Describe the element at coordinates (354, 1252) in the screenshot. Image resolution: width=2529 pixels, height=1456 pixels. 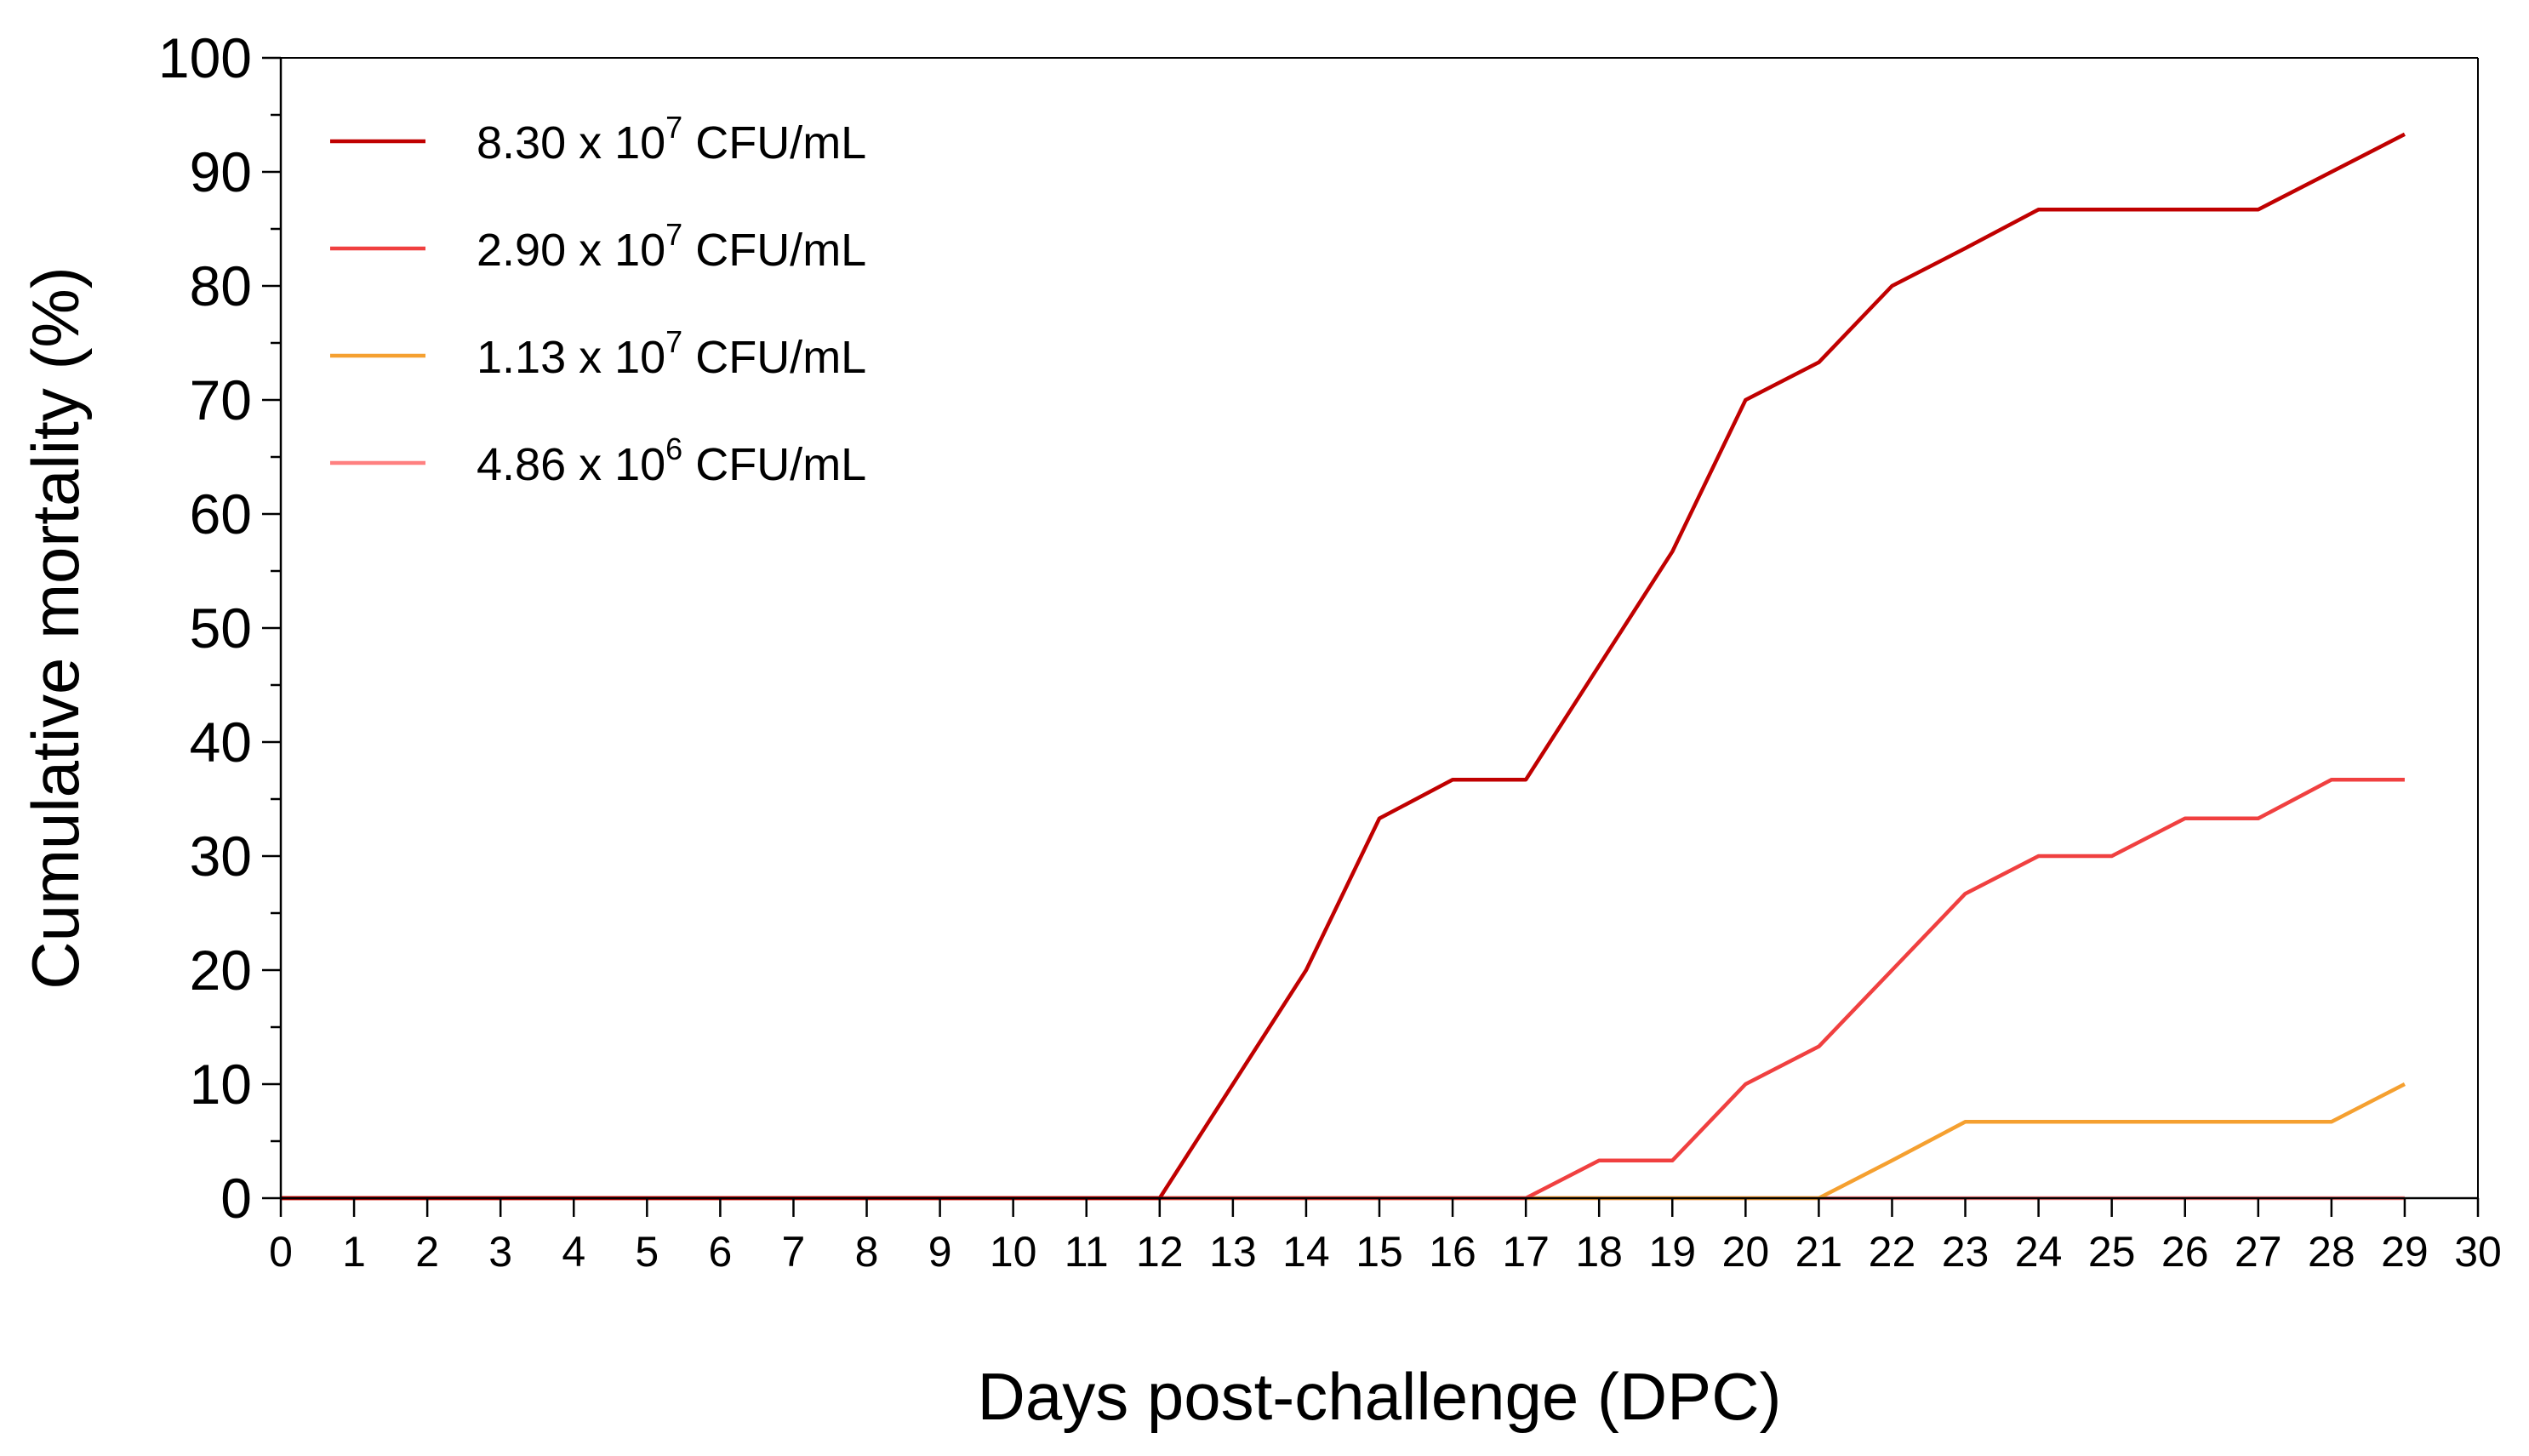
I see `x-tick-label: 1` at that location.